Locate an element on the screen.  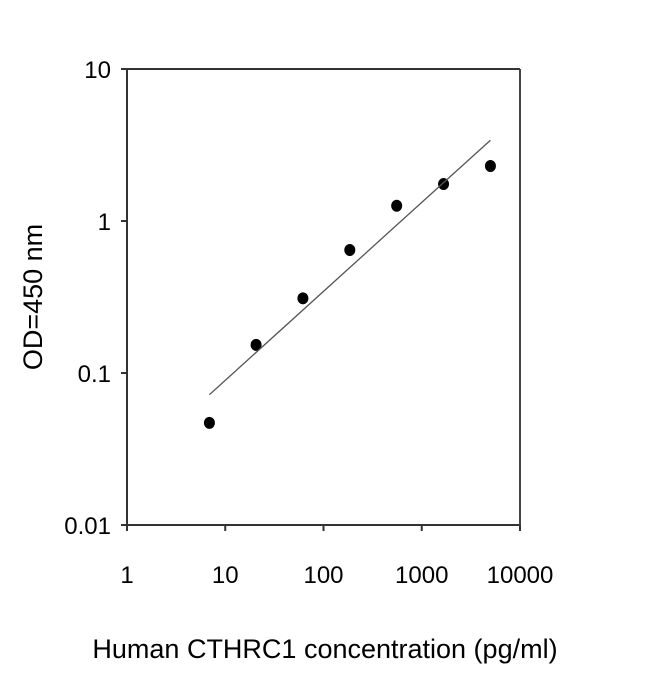
x-tick-label: 10 is located at coordinates (225, 575).